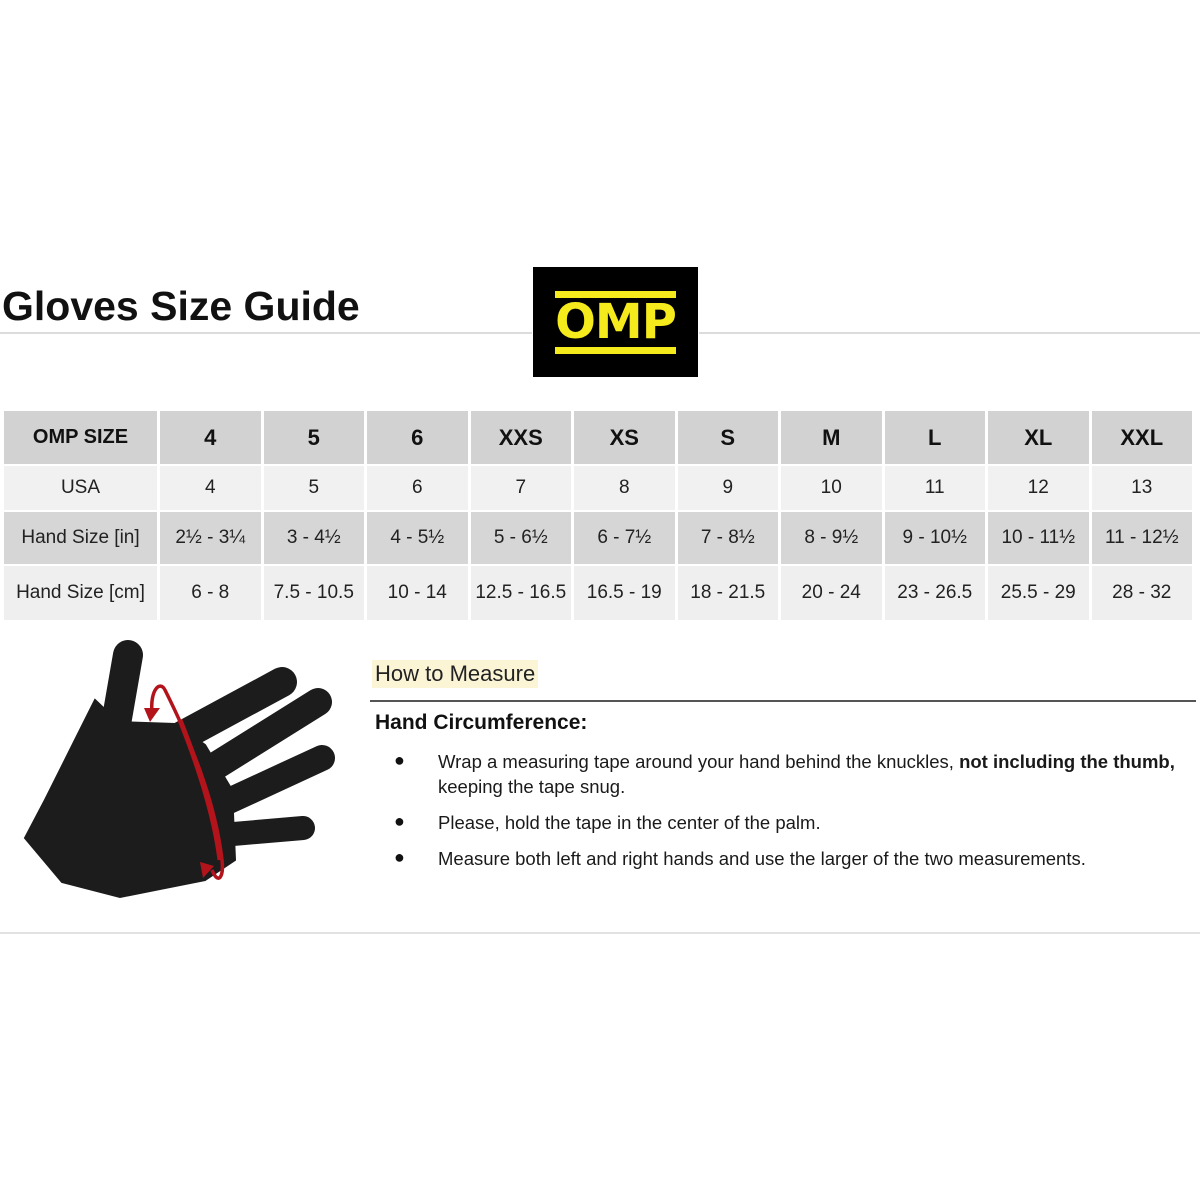  I want to click on column-header: 5, so click(313, 437).